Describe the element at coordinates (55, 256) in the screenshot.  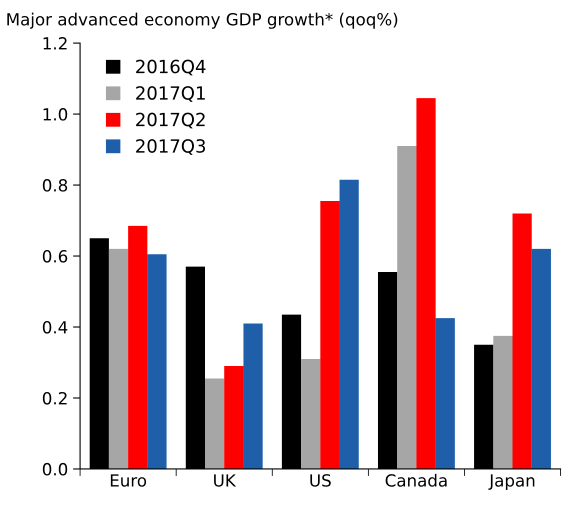
I see `y-tick-label: 0.6` at that location.